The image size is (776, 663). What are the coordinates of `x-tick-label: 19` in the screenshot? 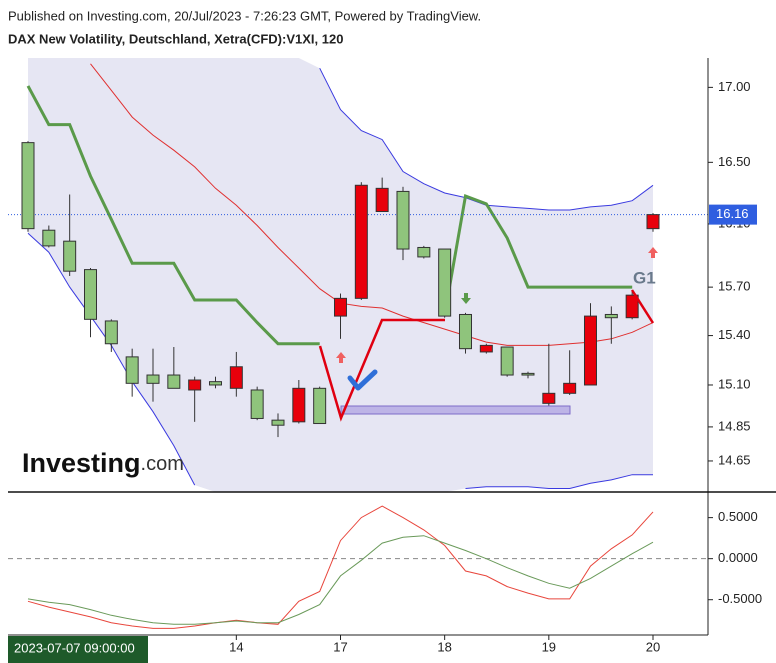 It's located at (549, 646).